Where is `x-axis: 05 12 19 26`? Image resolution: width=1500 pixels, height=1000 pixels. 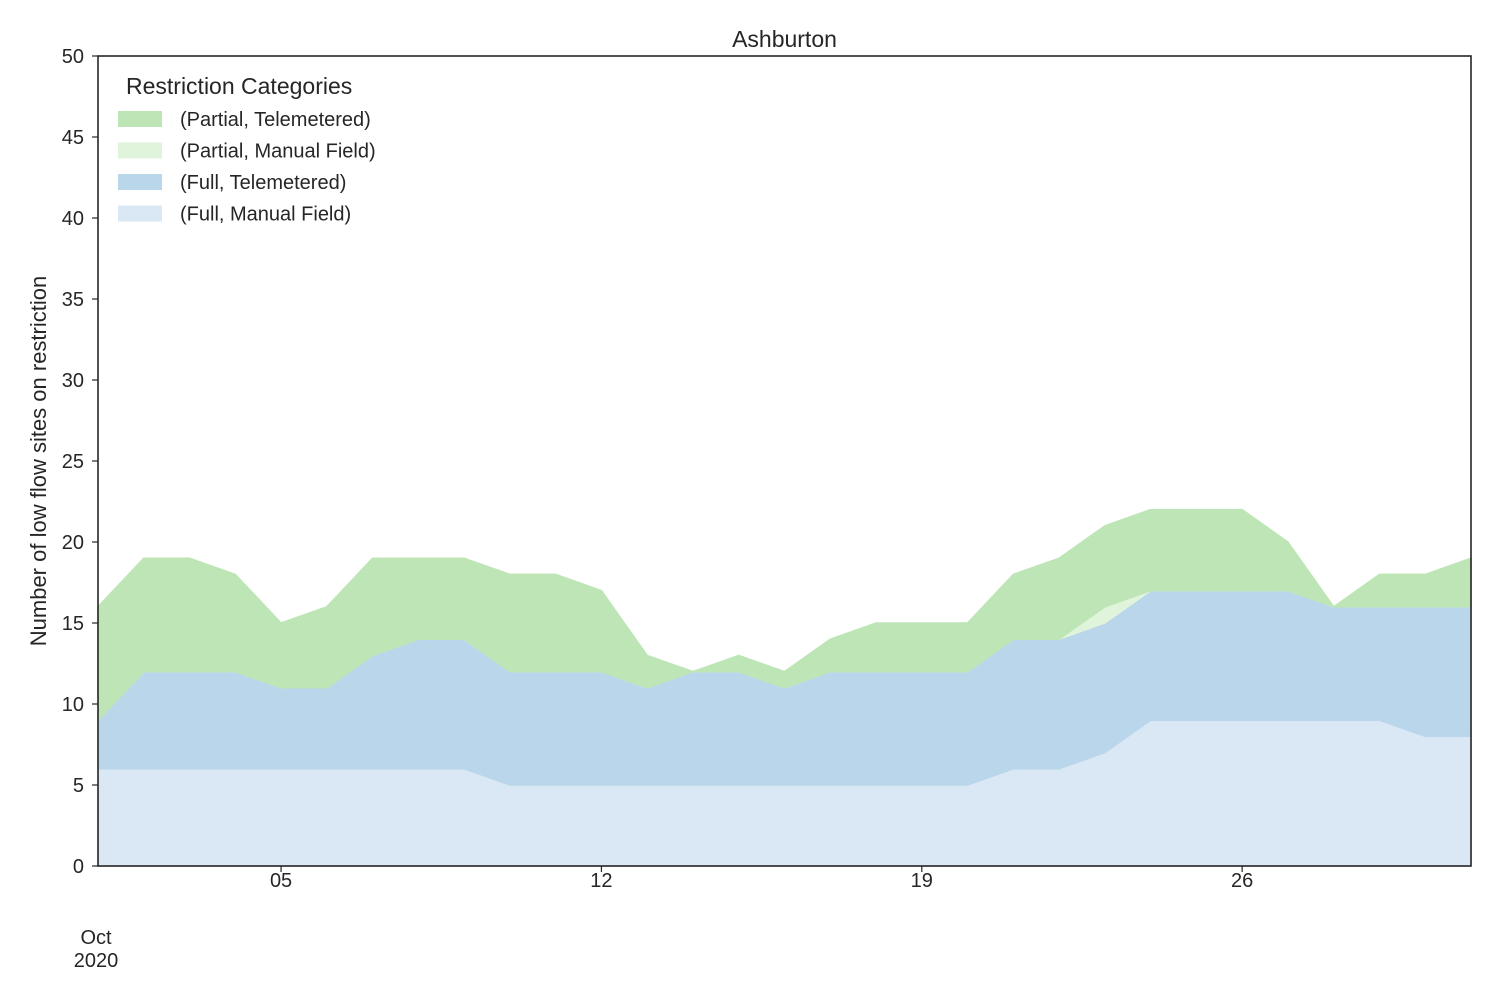 x-axis: 05 12 19 26 is located at coordinates (761, 879).